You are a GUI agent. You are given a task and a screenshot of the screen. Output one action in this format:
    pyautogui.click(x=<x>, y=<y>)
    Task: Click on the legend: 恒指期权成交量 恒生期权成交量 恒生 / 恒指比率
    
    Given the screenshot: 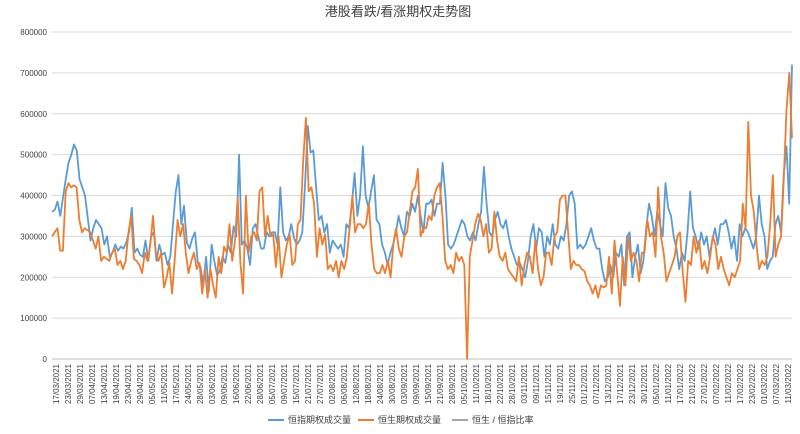 What is the action you would take?
    pyautogui.click(x=401, y=419)
    